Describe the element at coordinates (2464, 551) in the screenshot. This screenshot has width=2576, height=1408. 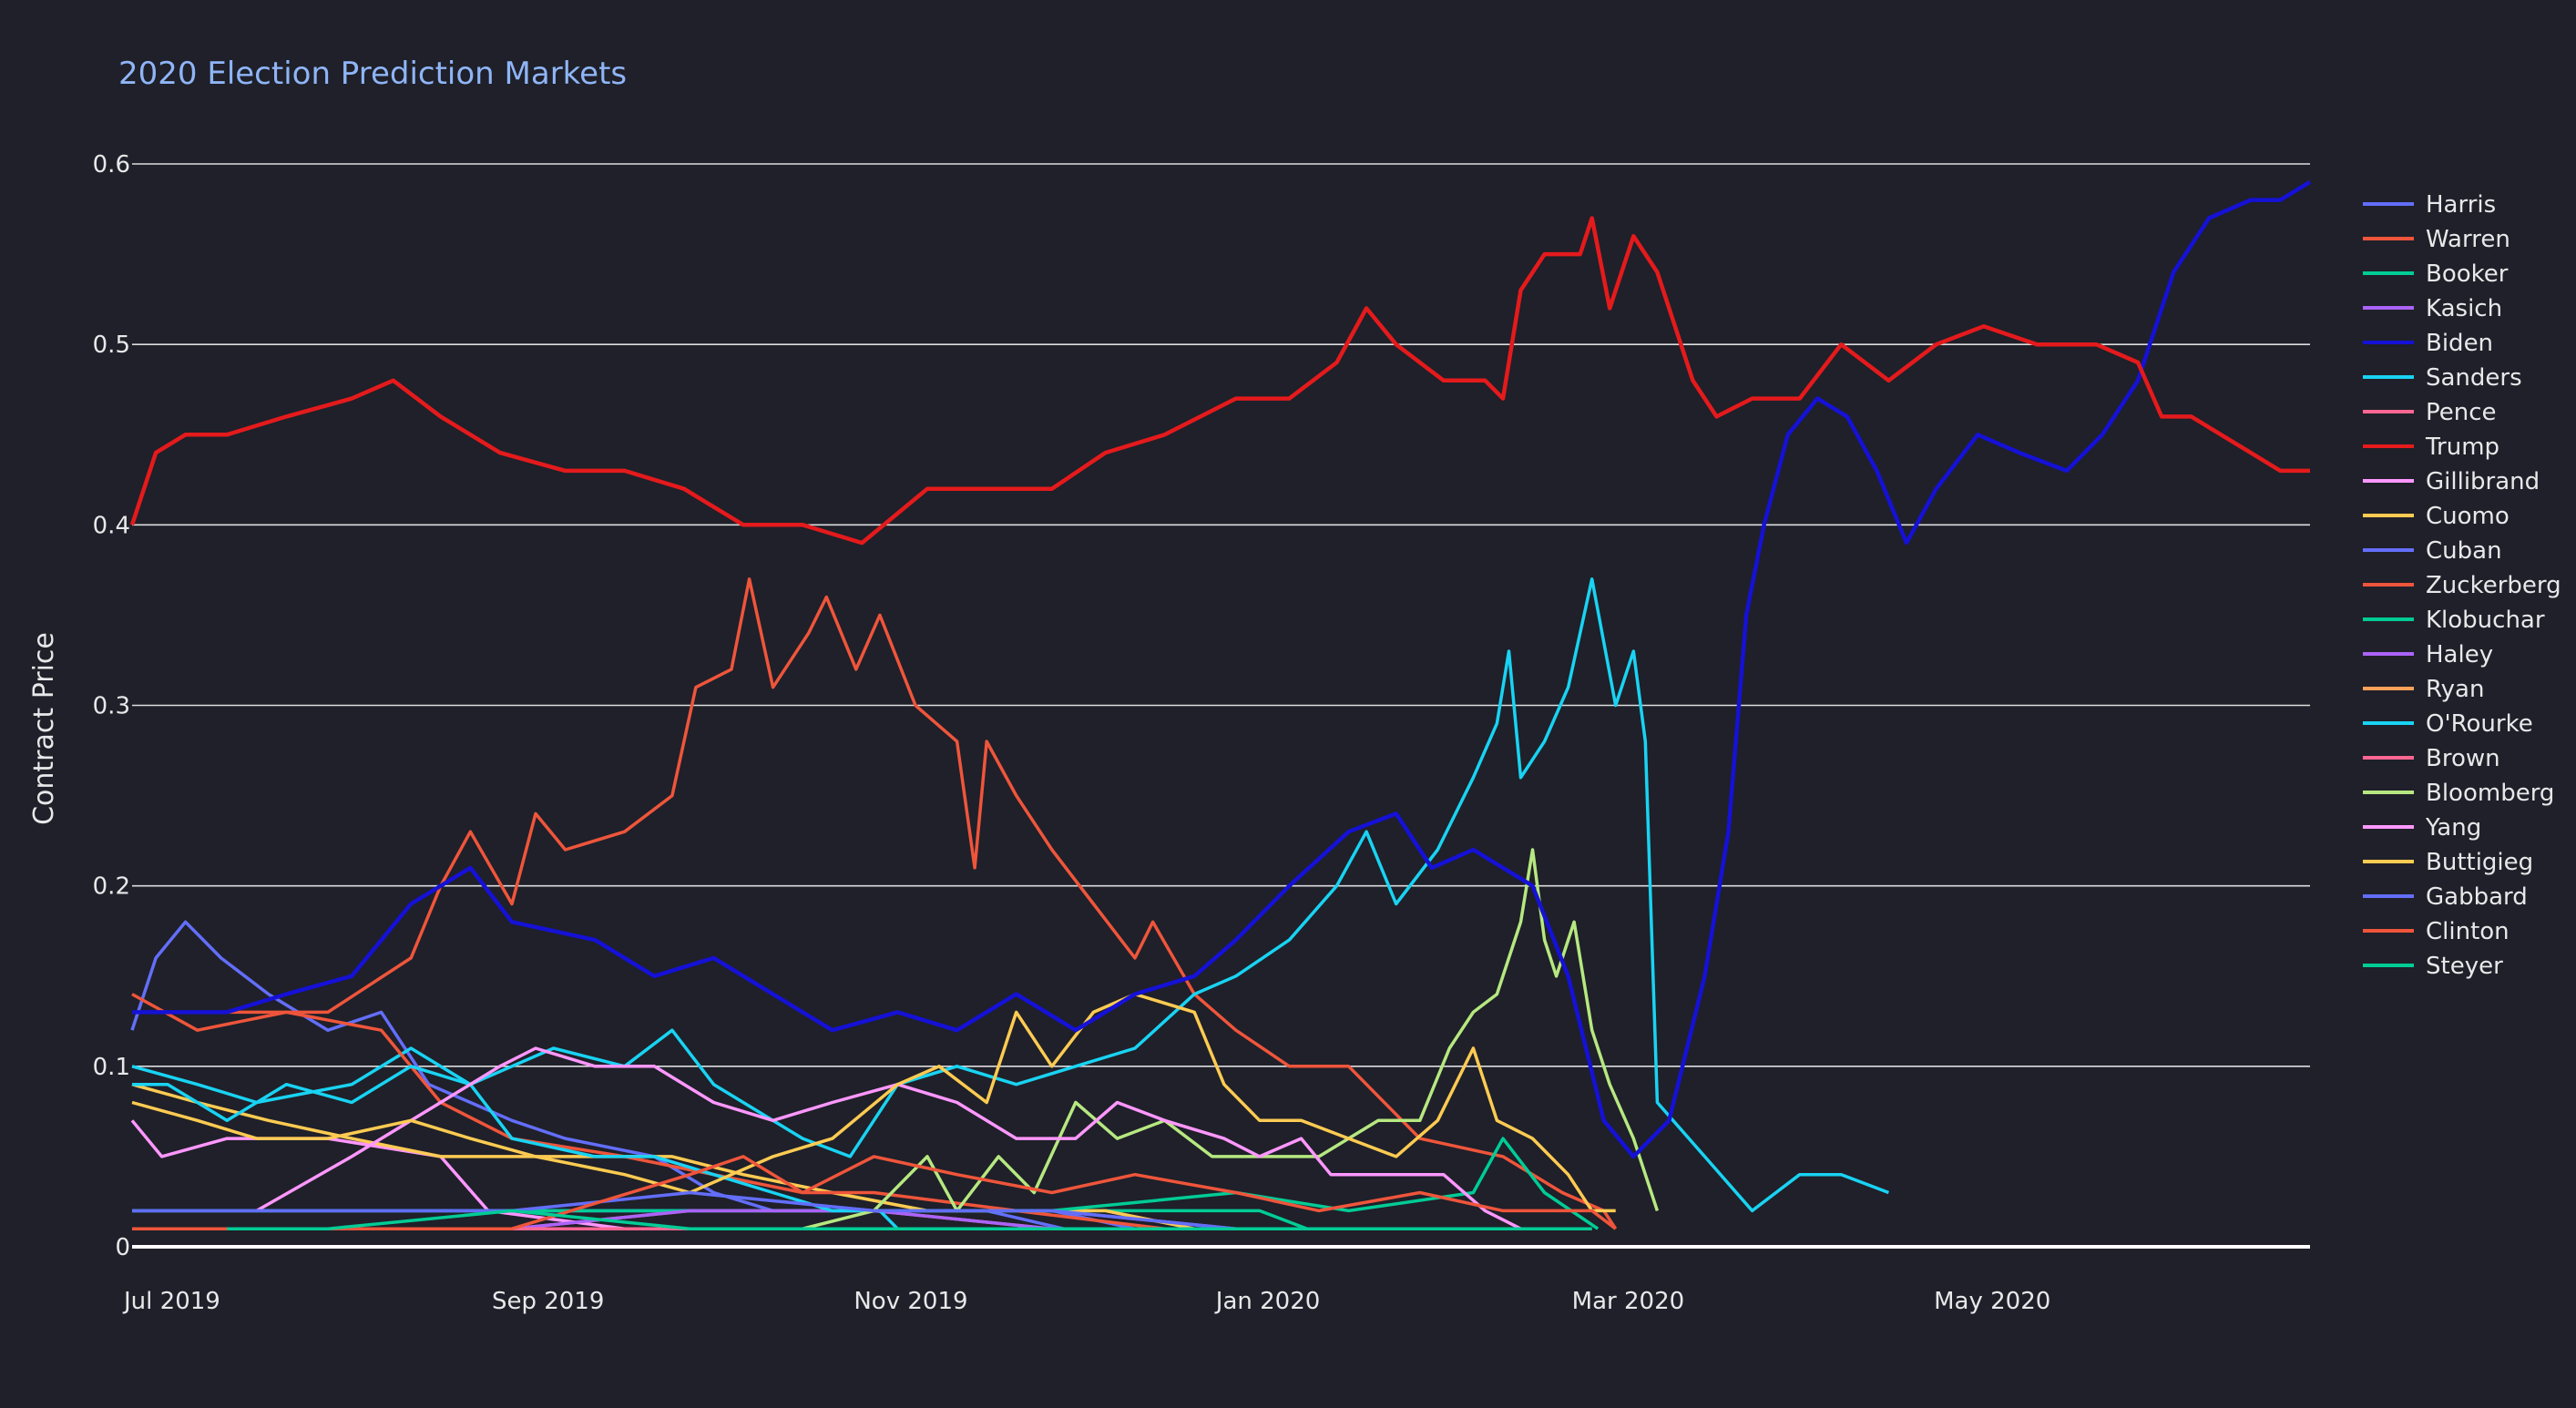
I see `legend-label: Cuban` at that location.